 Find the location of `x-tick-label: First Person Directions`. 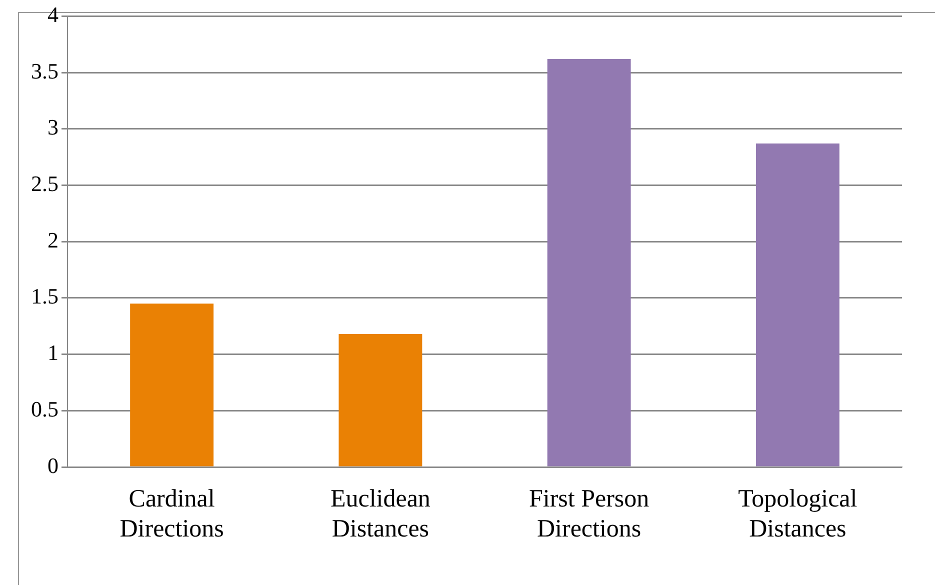

x-tick-label: First Person Directions is located at coordinates (589, 514).